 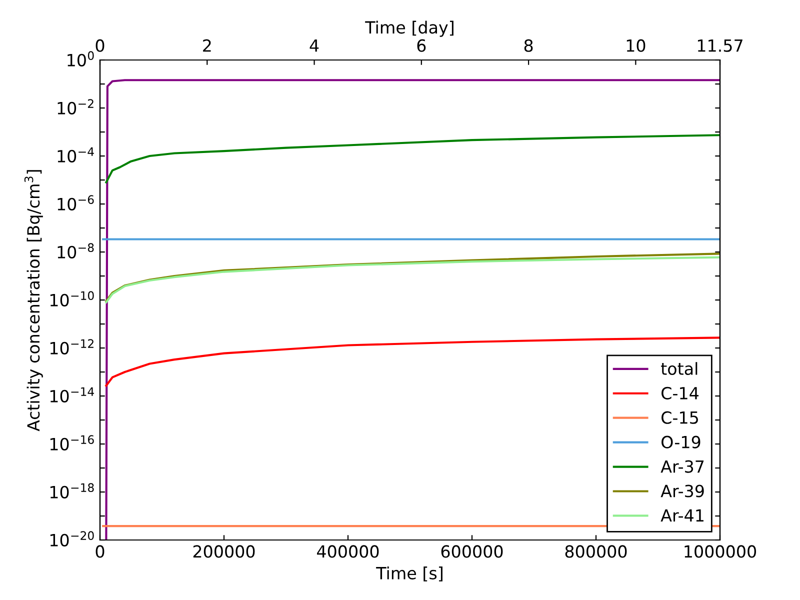 I want to click on x2-tick-label: 8, so click(x=528, y=45).